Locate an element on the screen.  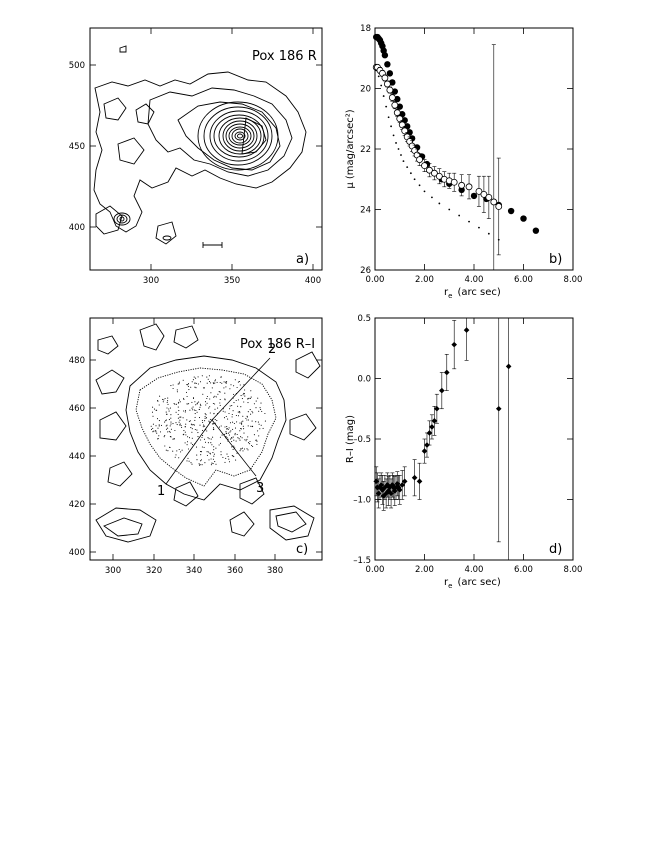
x-tick-label: 6.00 is located at coordinates (523, 570).